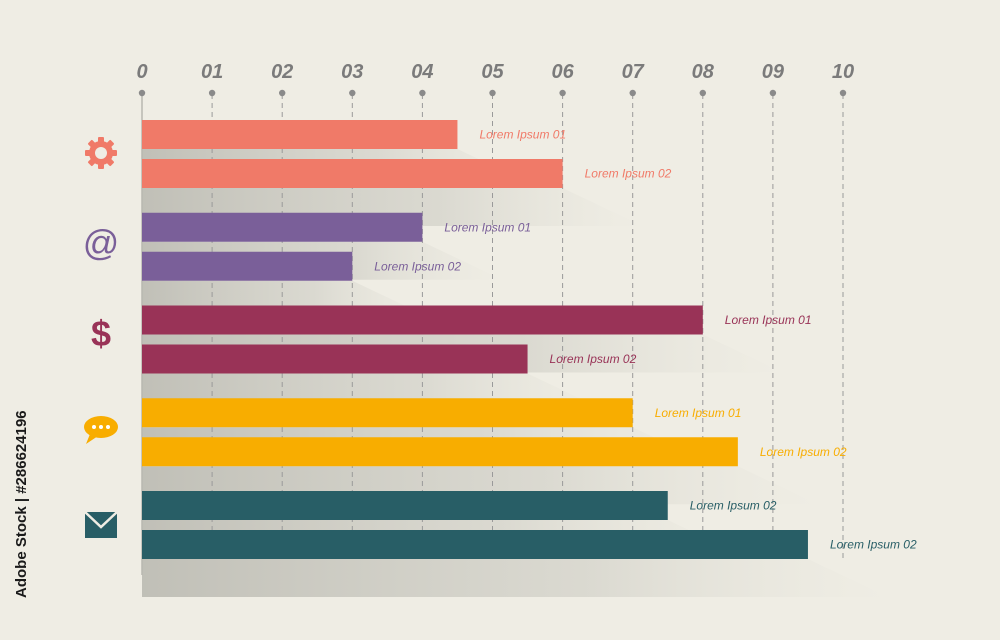  I want to click on x-tick-label: 10, so click(843, 72).